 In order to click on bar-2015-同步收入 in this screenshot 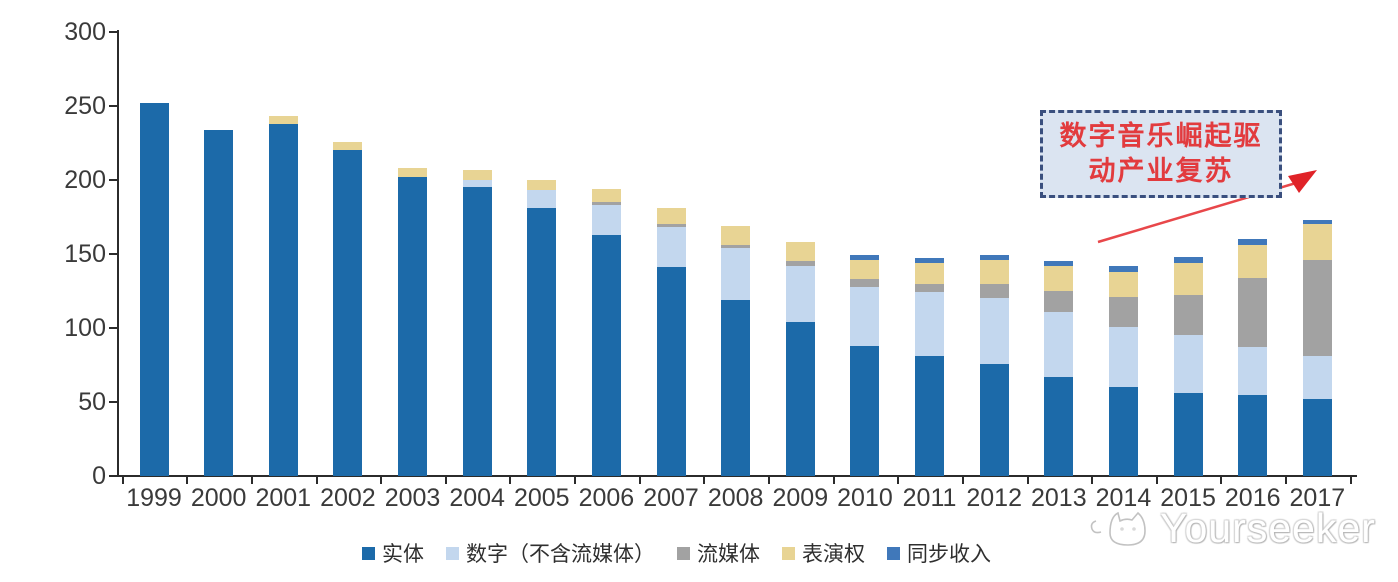, I will do `click(1188, 259)`.